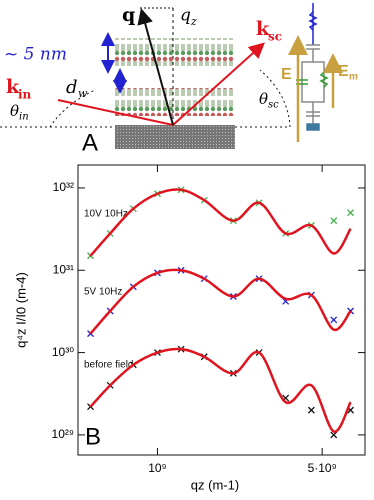  Describe the element at coordinates (25, 95) in the screenshot. I see `kin-sub: in` at that location.